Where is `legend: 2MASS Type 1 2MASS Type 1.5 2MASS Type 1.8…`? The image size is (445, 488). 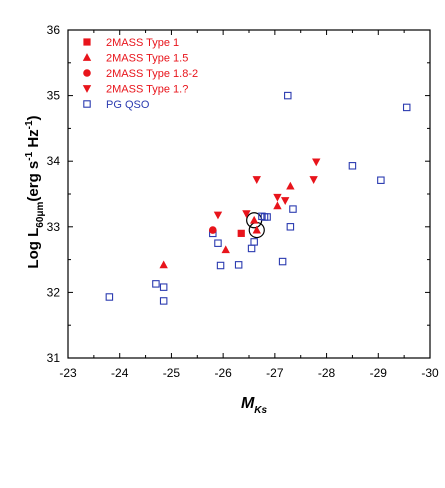 legend: 2MASS Type 1 2MASS Type 1.5 2MASS Type 1.8… is located at coordinates (140, 74).